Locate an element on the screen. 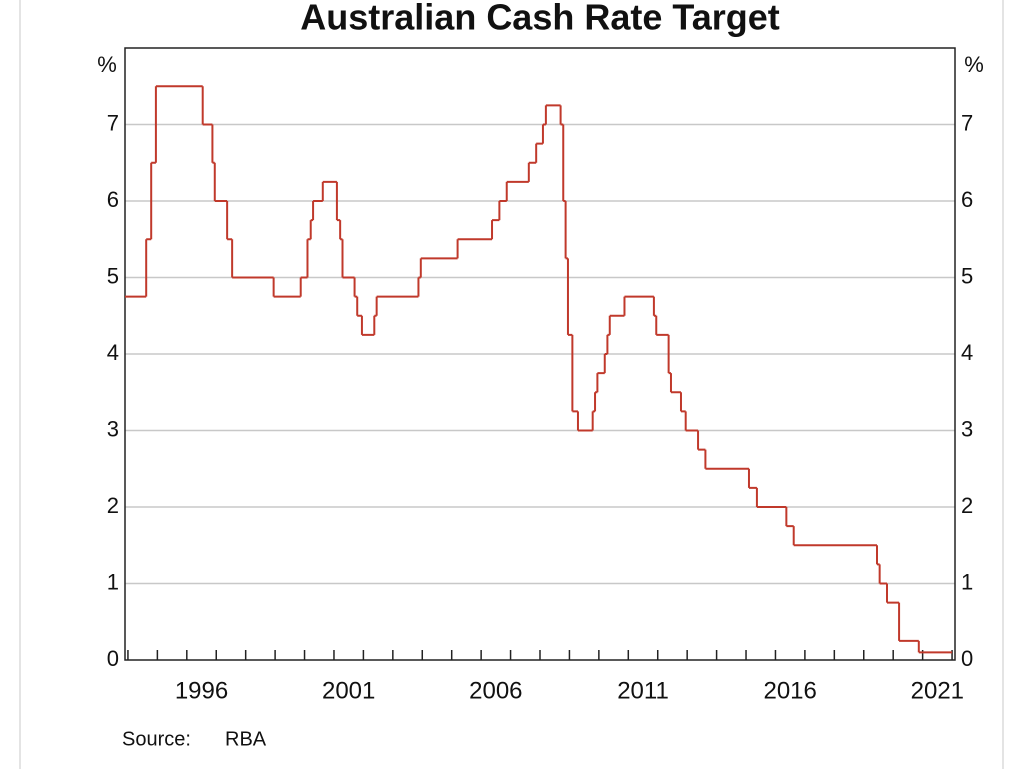 The height and width of the screenshot is (769, 1024). source: RBA is located at coordinates (246, 739).